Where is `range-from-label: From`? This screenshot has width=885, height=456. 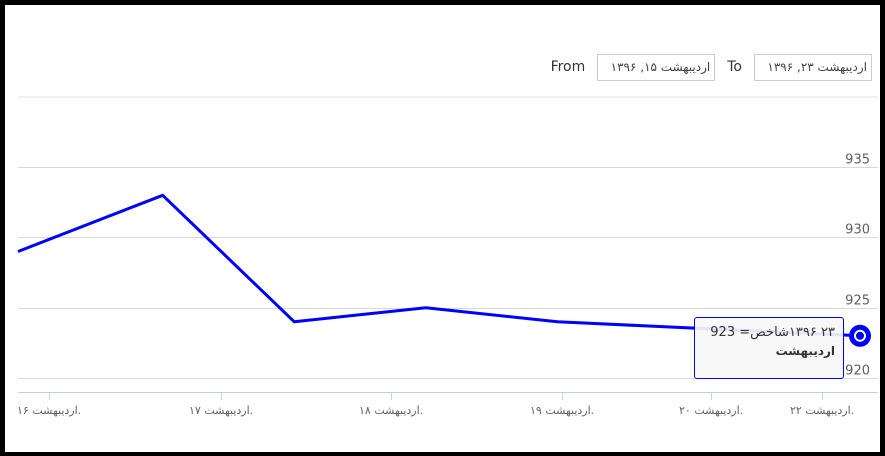
range-from-label: From is located at coordinates (568, 67).